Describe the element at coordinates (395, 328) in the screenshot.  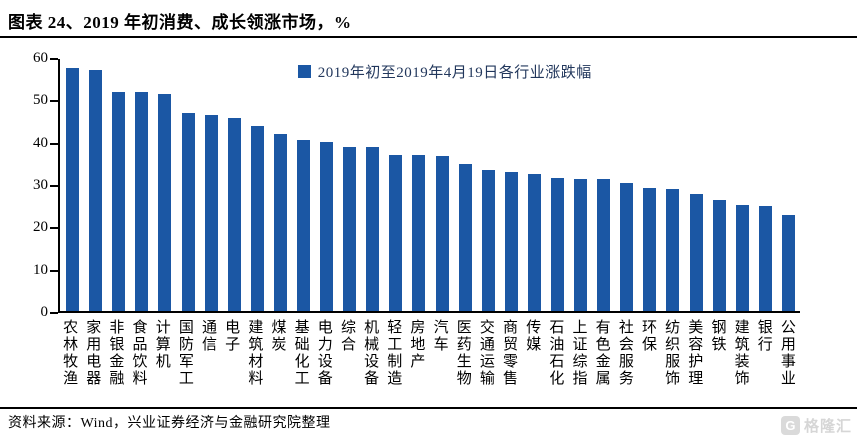
I see `x-axis-label-char: 轻` at that location.